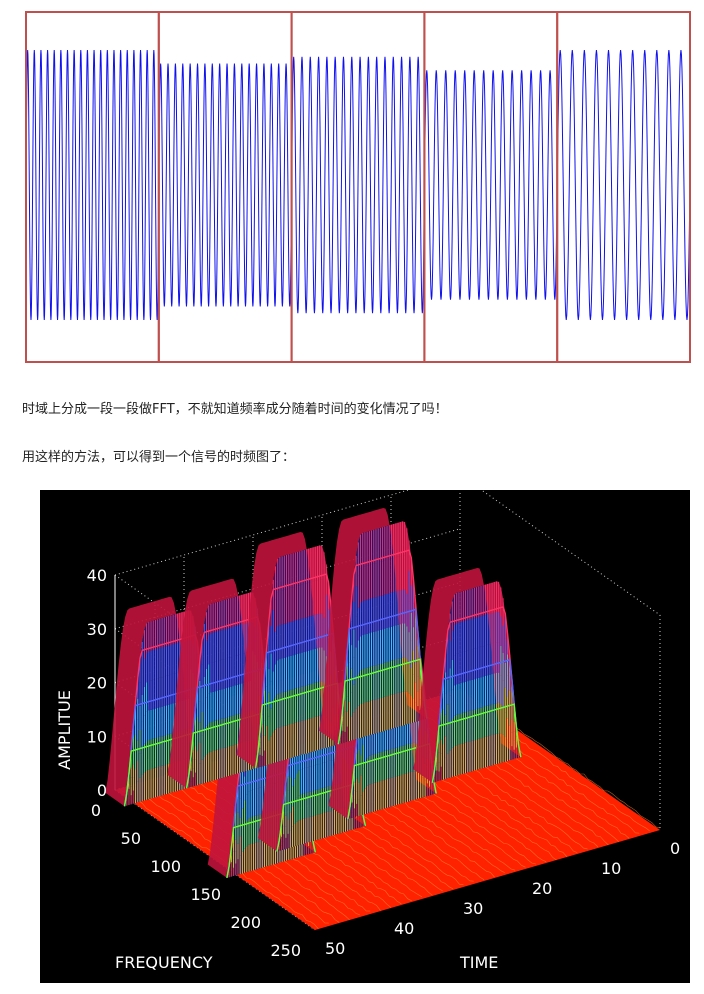 The width and height of the screenshot is (704, 994). I want to click on freq-tick-label: 50, so click(131, 838).